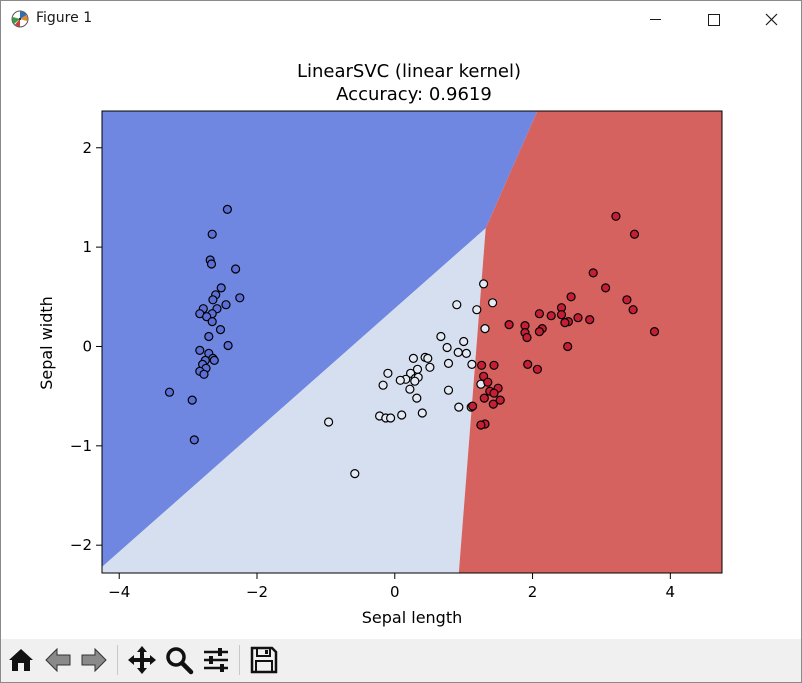 This screenshot has height=683, width=802. I want to click on x-tick-label: 2, so click(533, 592).